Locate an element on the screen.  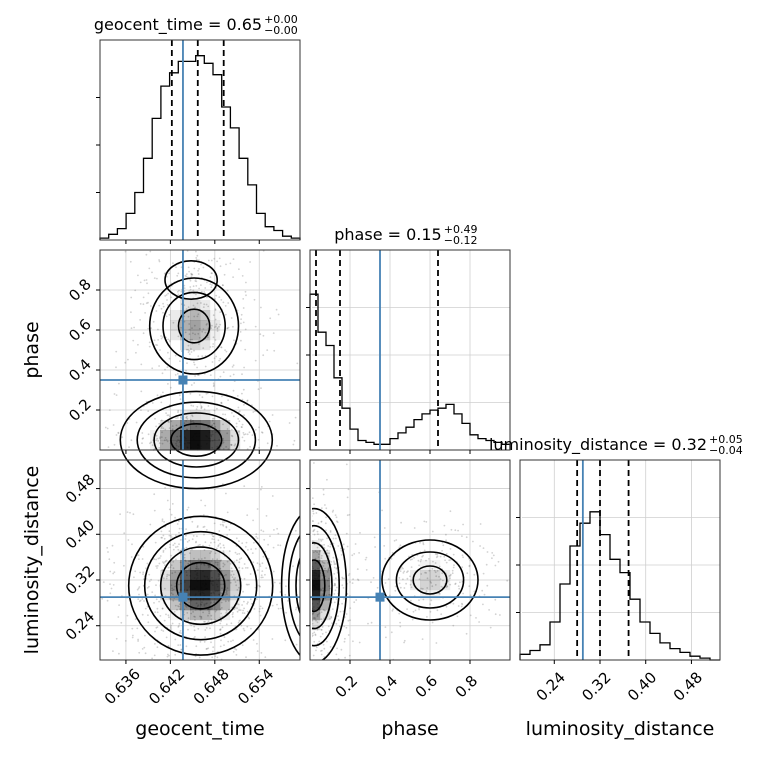
panel-frame is located at coordinates (200, 350).